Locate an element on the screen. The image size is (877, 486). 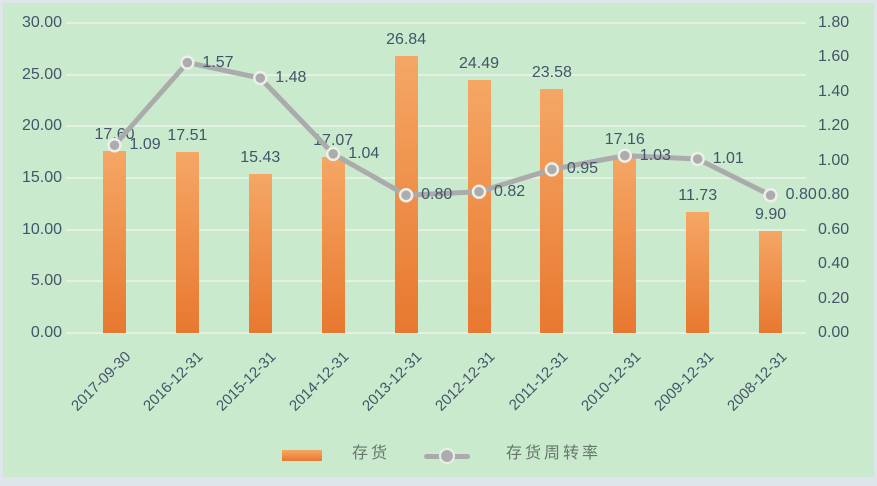
y-axis-left-tick-label: 20.00 is located at coordinates (41, 126).